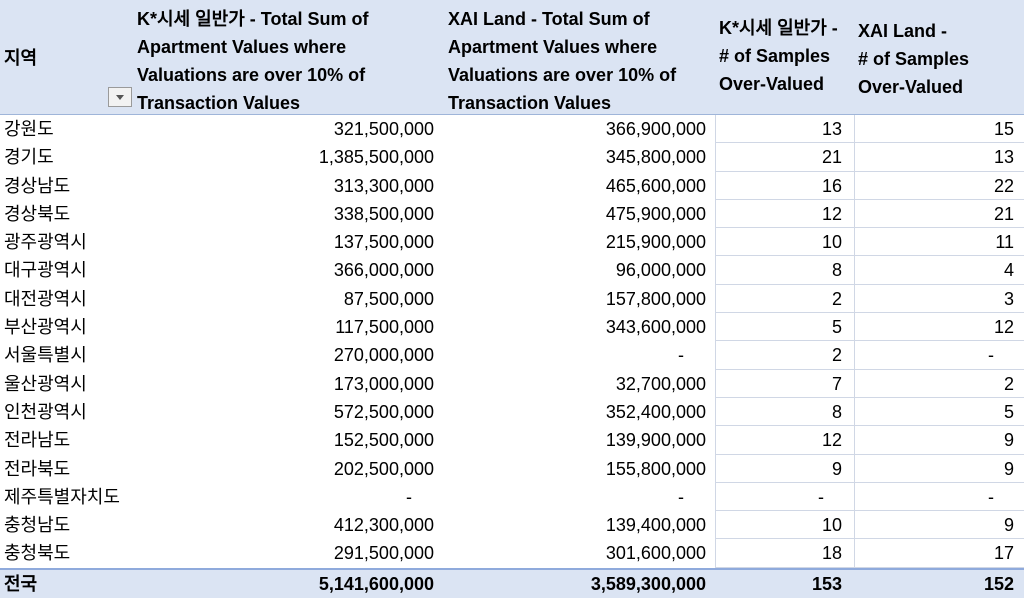  I want to click on row-k-sum-cell: 137,500,000, so click(383, 242).